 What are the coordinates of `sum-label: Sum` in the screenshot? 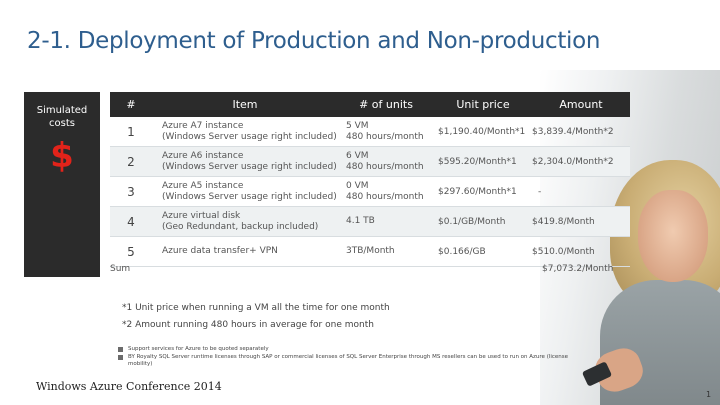 It's located at (120, 269).